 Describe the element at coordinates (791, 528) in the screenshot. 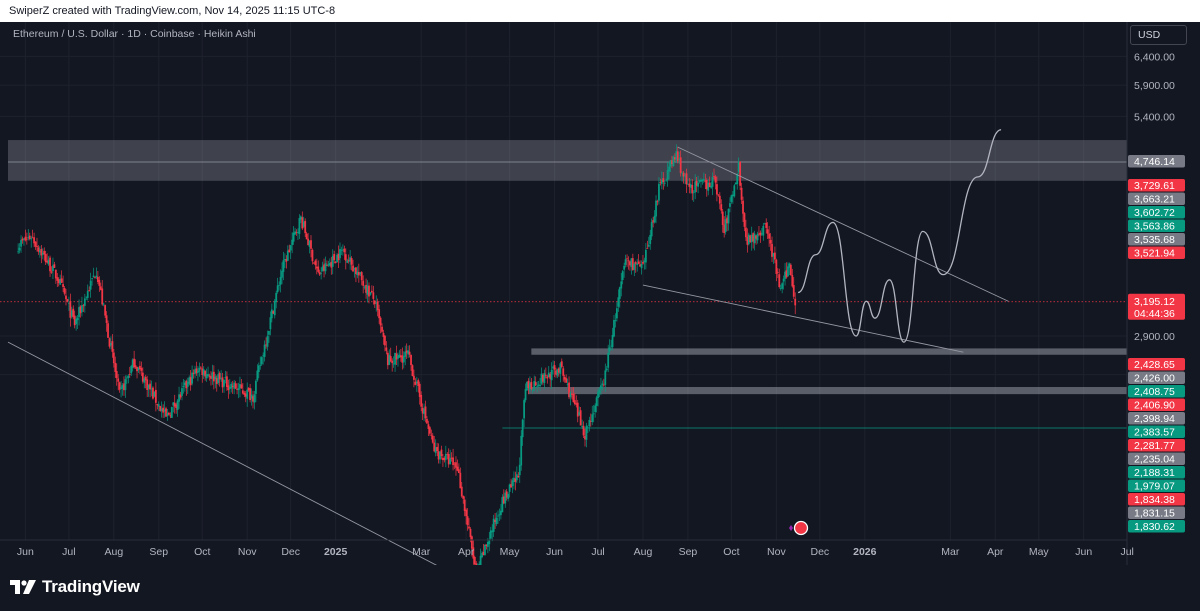

I see `sparkle-icon` at that location.